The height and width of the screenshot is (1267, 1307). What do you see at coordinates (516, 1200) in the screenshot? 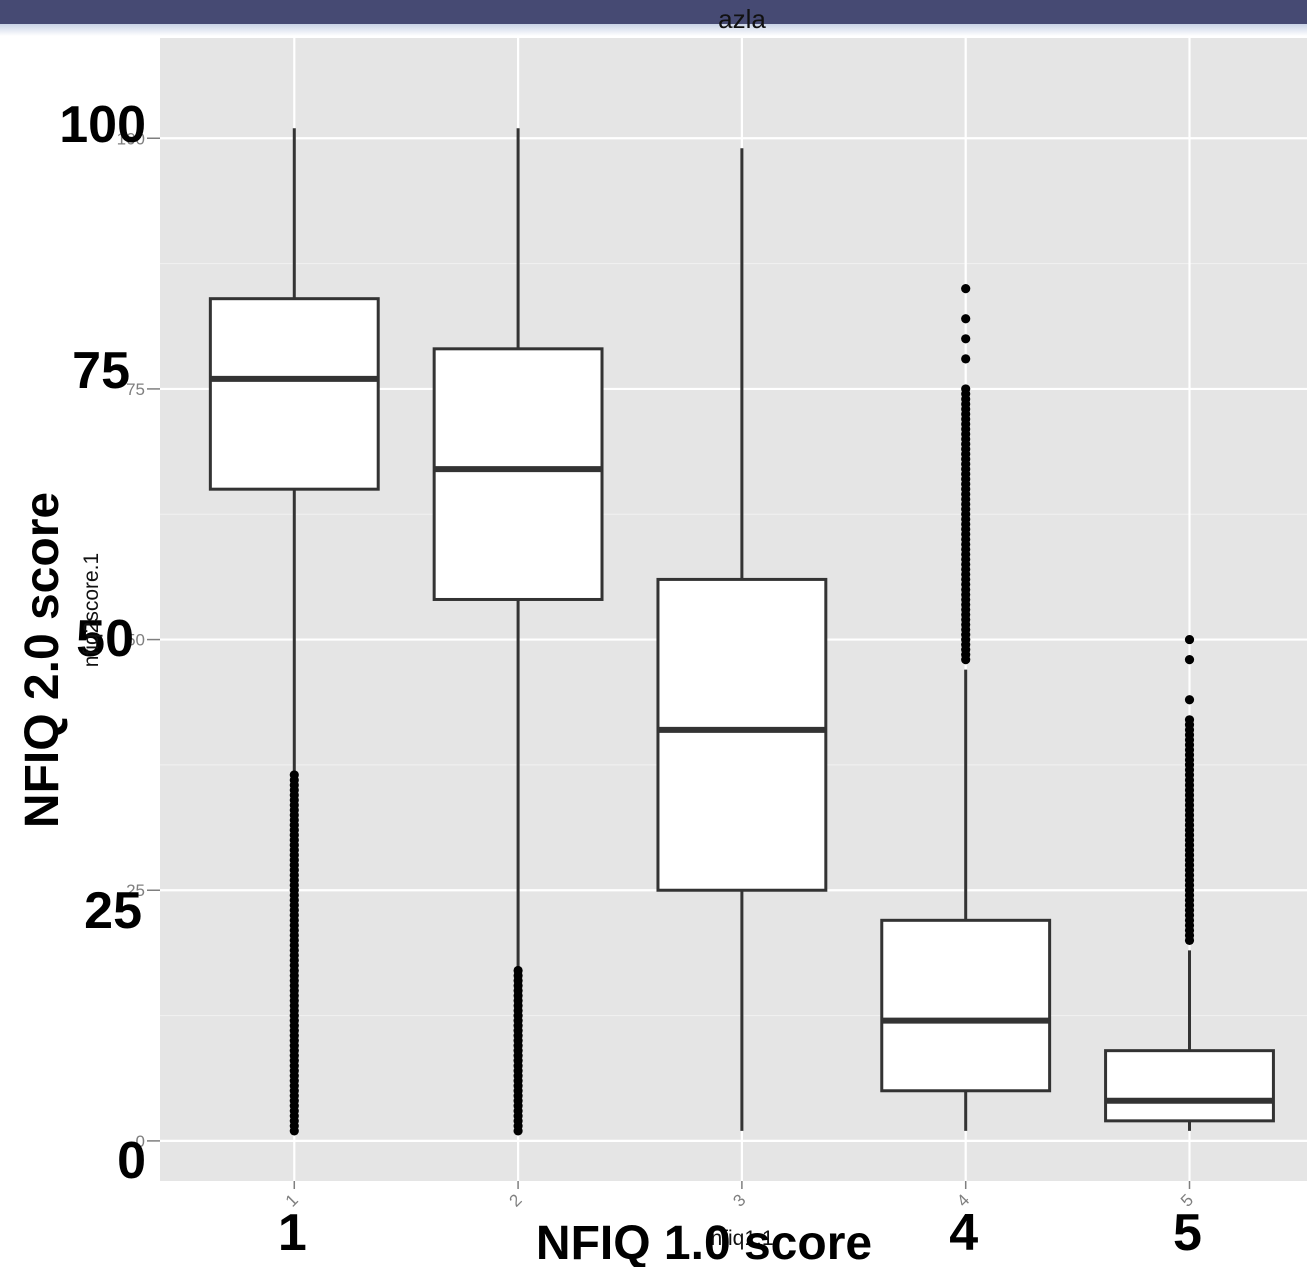
I see `x-tick-label-small: 2` at bounding box center [516, 1200].